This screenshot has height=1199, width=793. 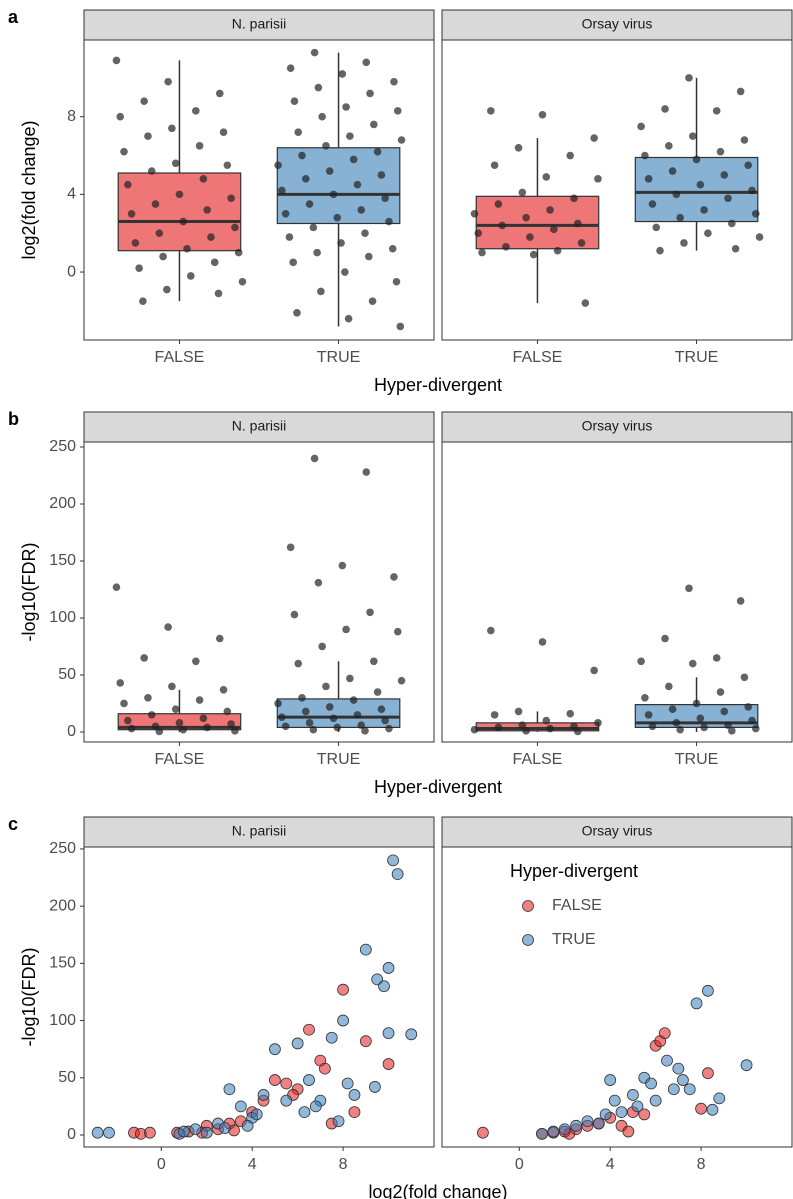 What do you see at coordinates (574, 939) in the screenshot?
I see `legend-label: TRUE` at bounding box center [574, 939].